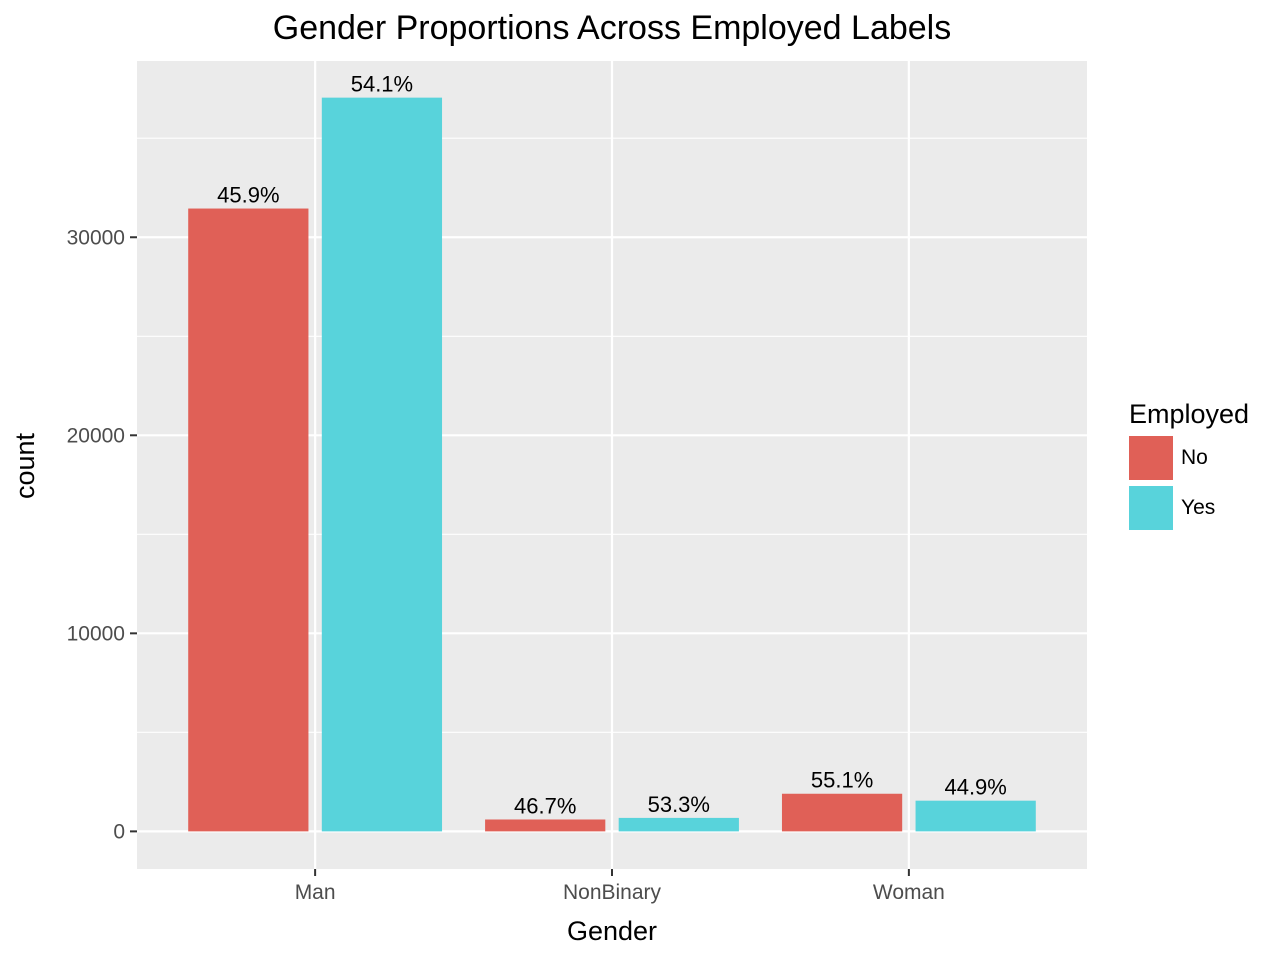 The image size is (1280, 960). Describe the element at coordinates (545, 825) in the screenshot. I see `bar-nonbinary-no` at that location.